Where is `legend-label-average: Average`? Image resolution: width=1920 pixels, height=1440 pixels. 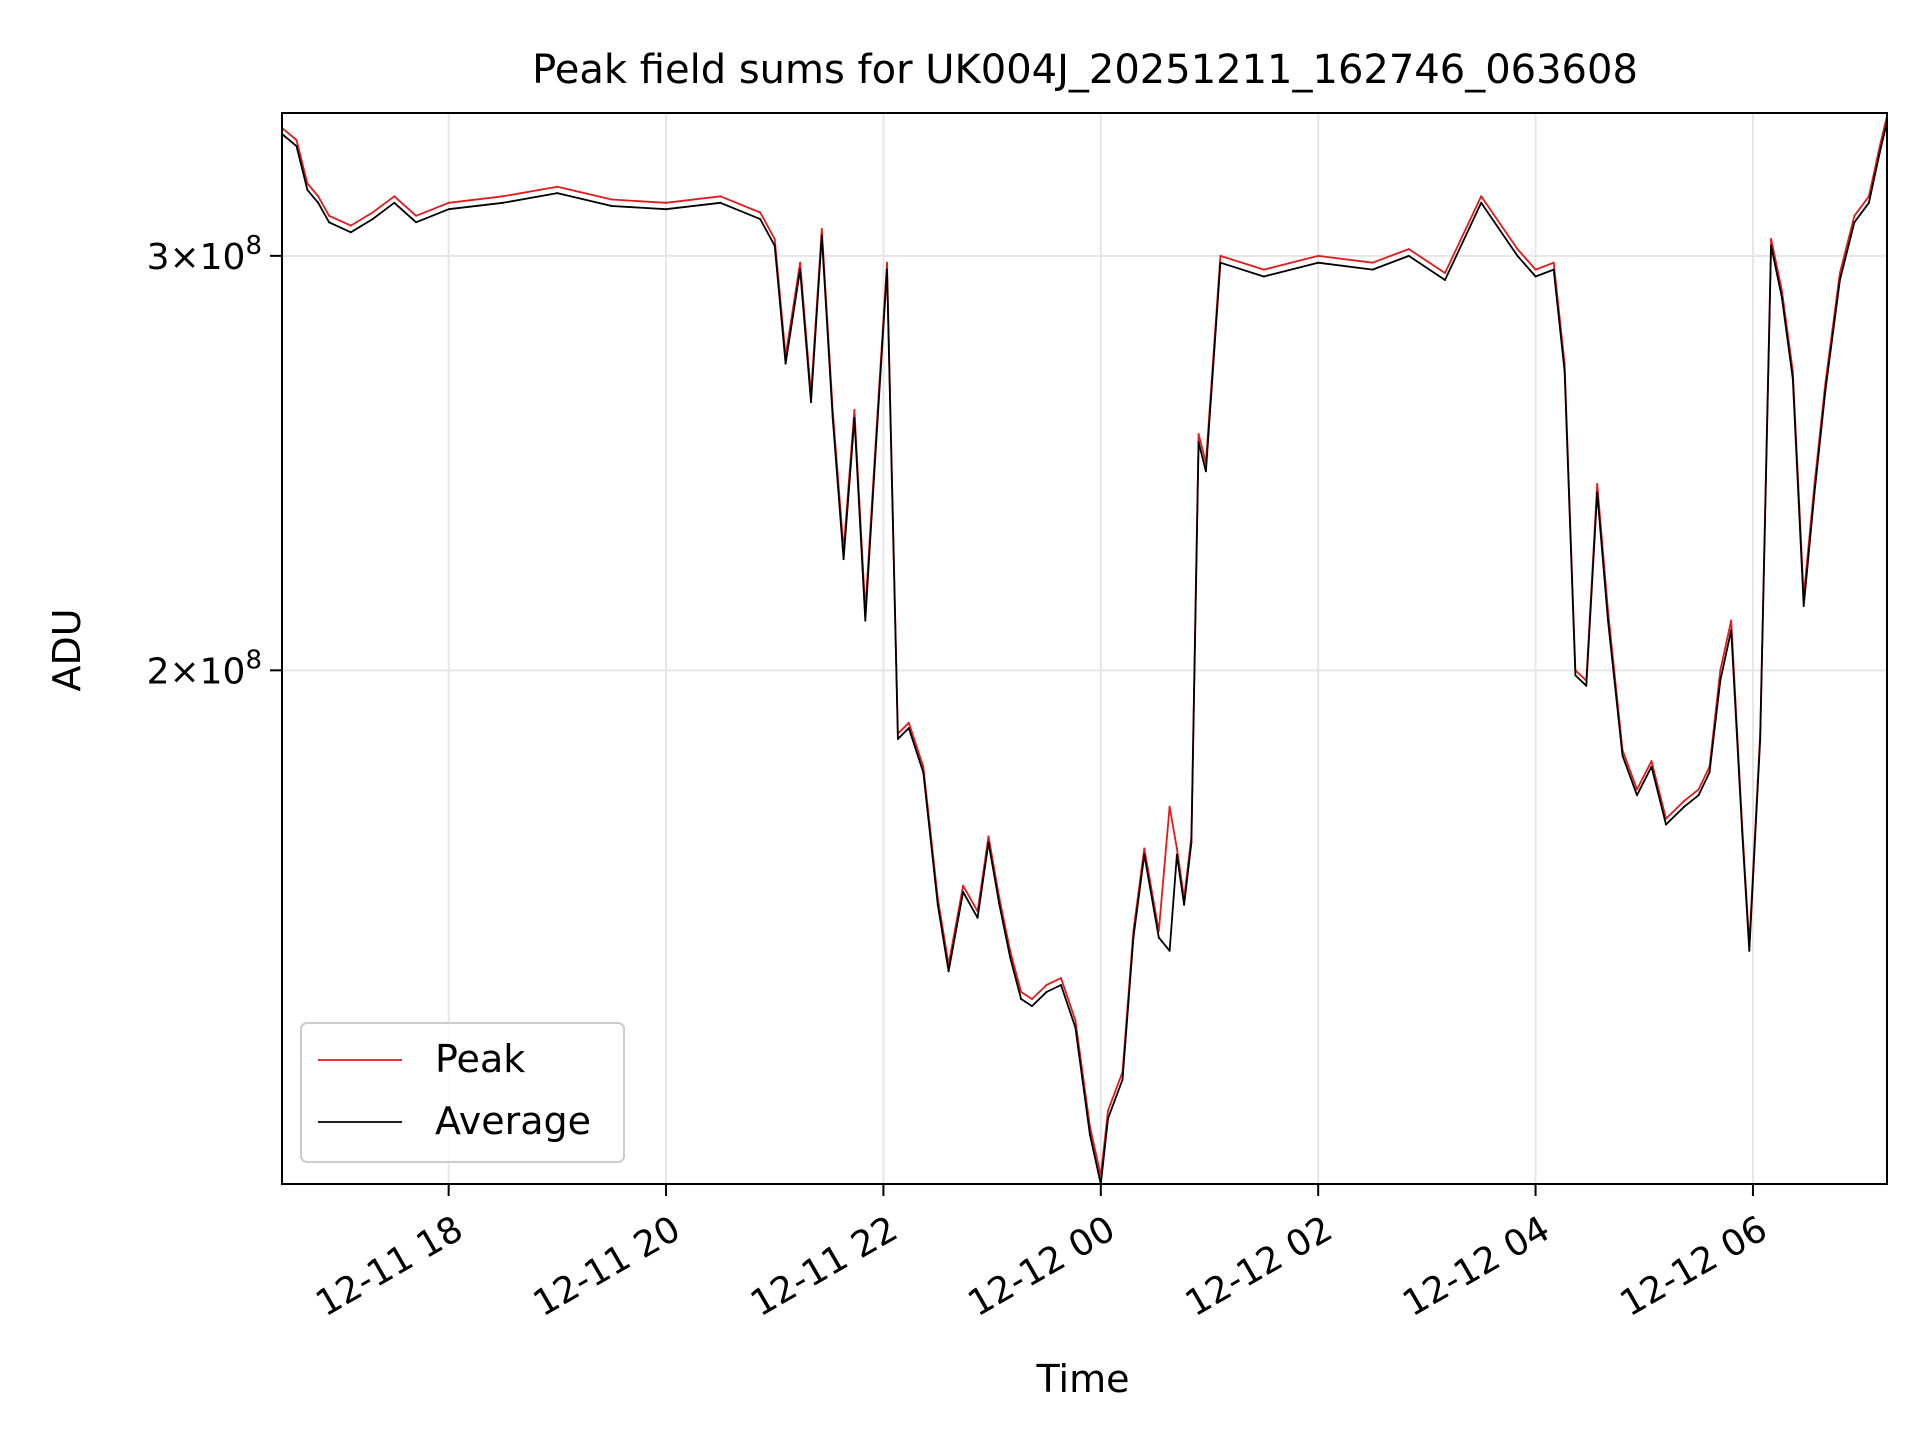 legend-label-average: Average is located at coordinates (513, 1121).